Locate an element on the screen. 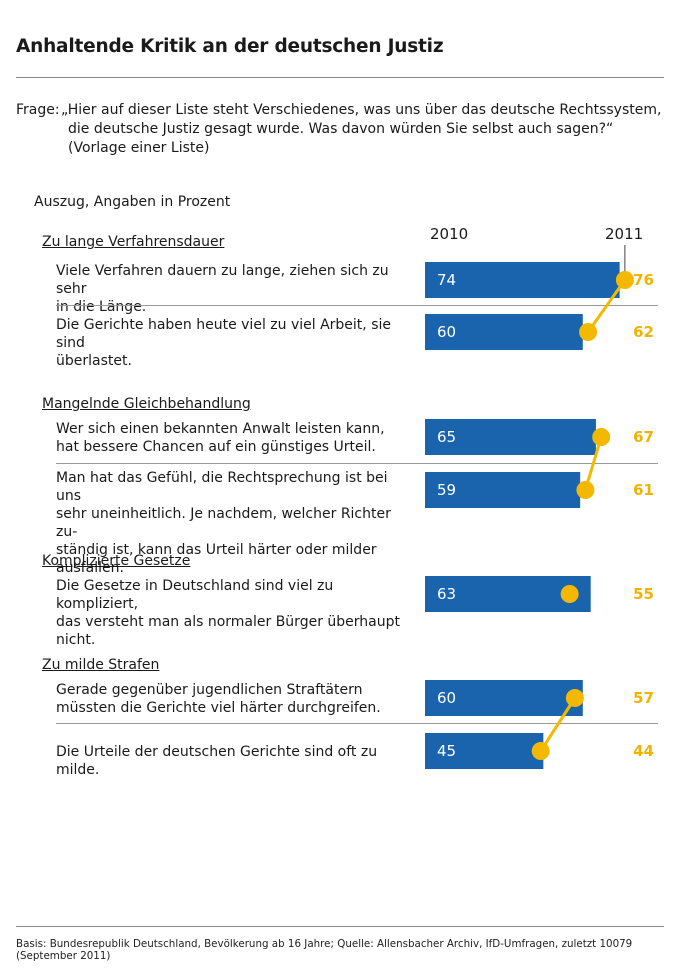 The image size is (680, 970). bar-value-2010-2: 60 is located at coordinates (446, 332).